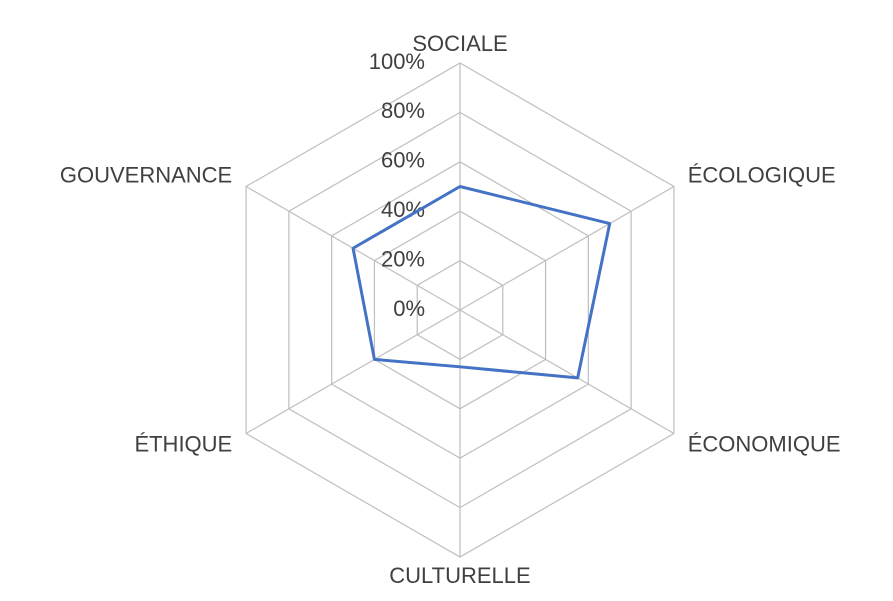 The width and height of the screenshot is (893, 601). I want to click on r-tick-label: 0%, so click(409, 308).